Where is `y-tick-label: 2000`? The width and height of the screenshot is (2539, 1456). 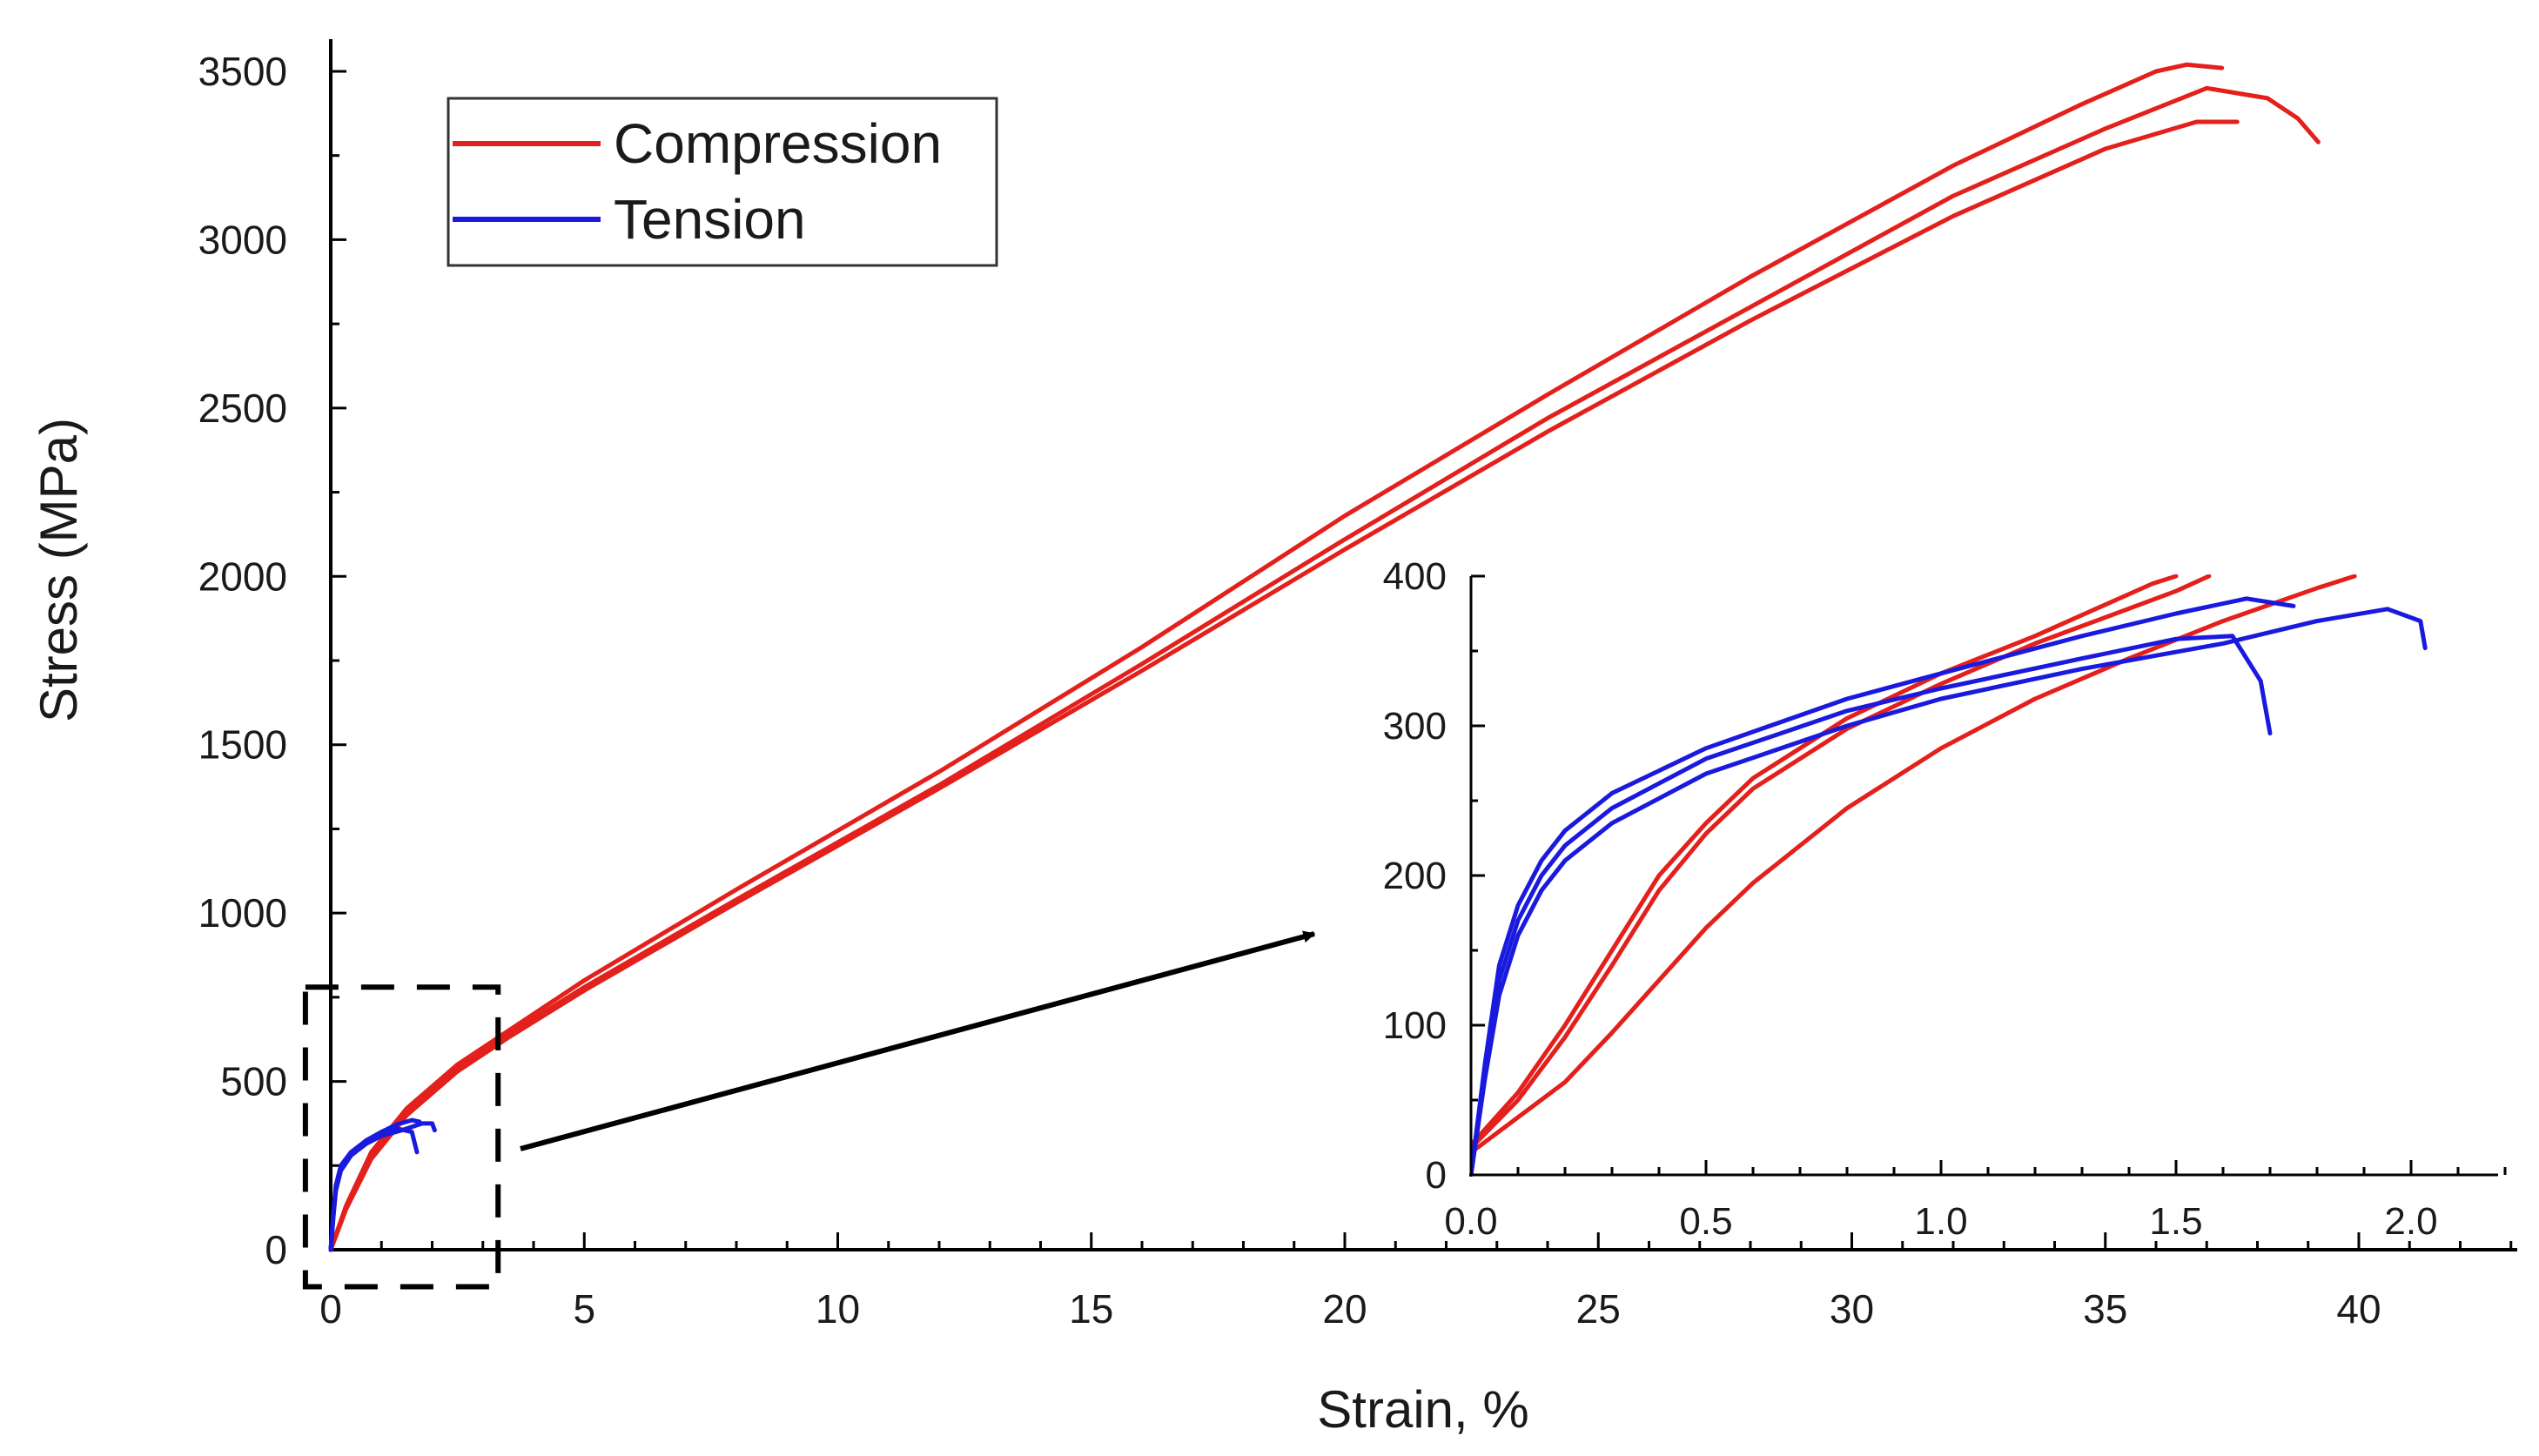
y-tick-label: 2000 is located at coordinates (242, 576).